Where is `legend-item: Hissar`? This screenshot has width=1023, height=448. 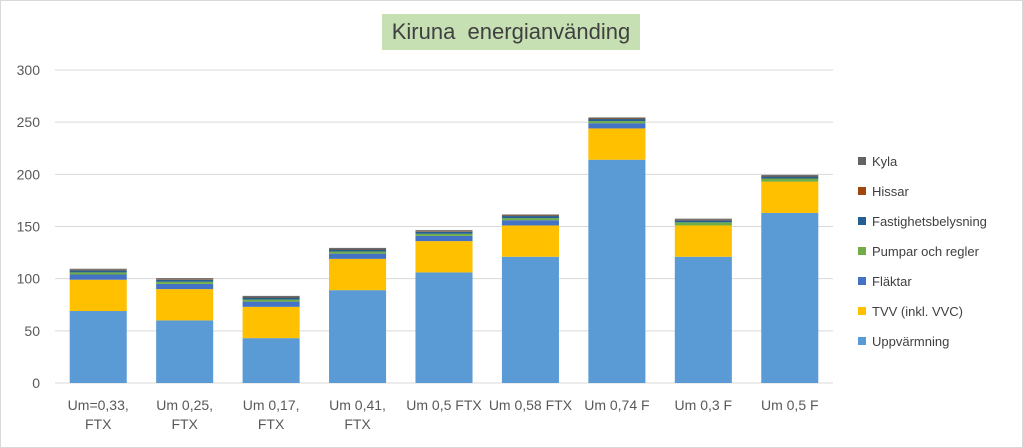
legend-item: Hissar is located at coordinates (922, 191).